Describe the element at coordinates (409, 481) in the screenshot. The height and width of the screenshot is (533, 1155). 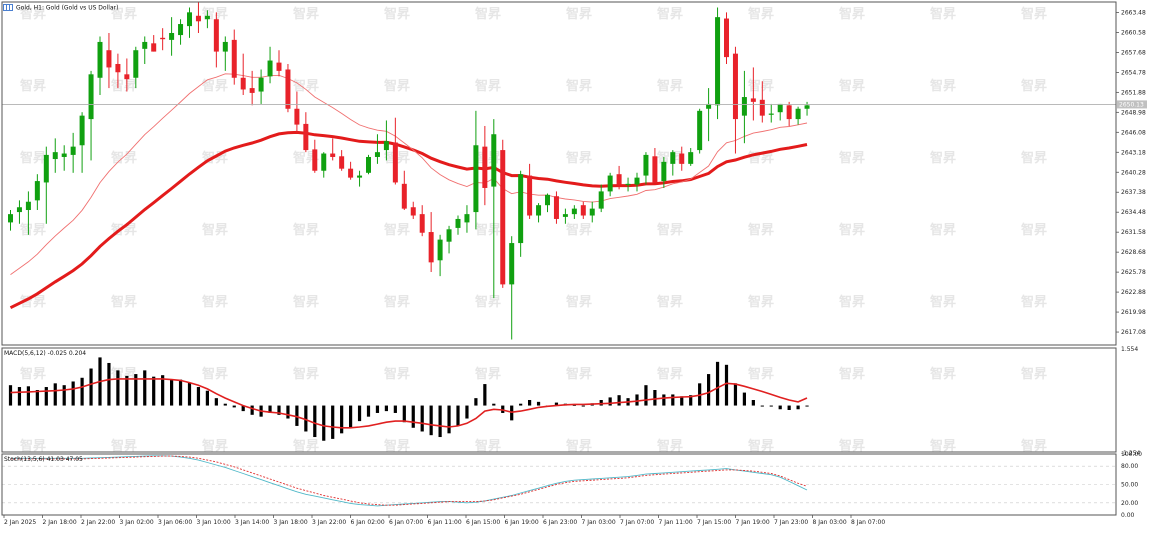
I see `stoch-panel` at that location.